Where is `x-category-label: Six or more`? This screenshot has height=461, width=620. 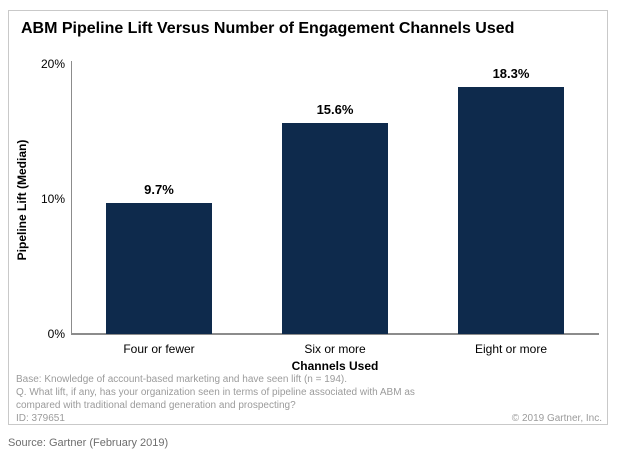 x-category-label: Six or more is located at coordinates (335, 349).